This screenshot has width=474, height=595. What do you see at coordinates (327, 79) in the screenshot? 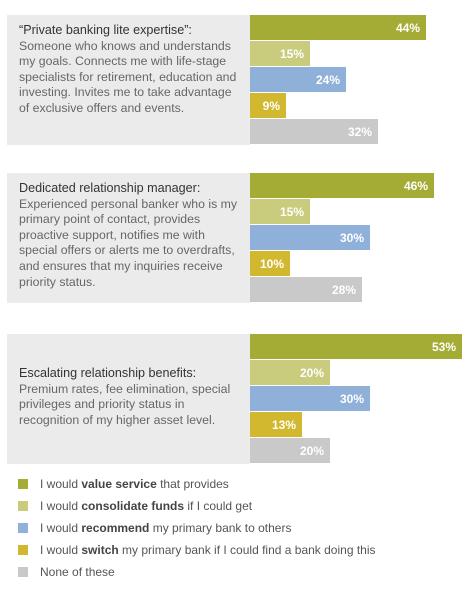
I see `bar-value-label: 24%` at bounding box center [327, 79].